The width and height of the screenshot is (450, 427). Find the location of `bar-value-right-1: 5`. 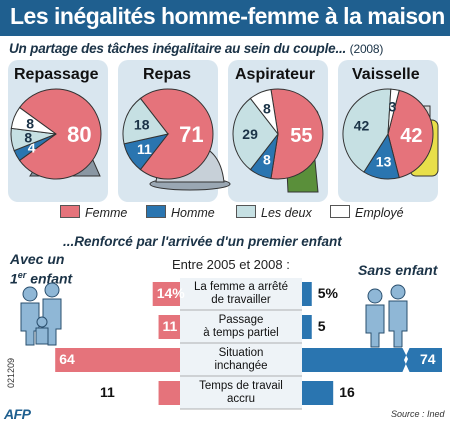

bar-value-right-1: 5 is located at coordinates (321, 326).